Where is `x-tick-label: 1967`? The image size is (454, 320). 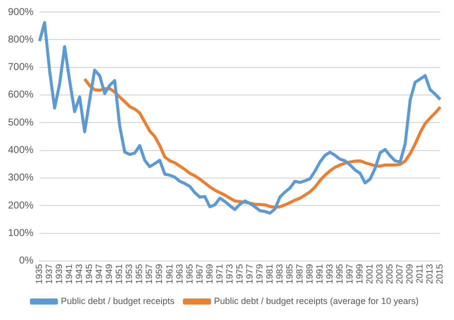 x-tick-label: 1967 is located at coordinates (199, 274).